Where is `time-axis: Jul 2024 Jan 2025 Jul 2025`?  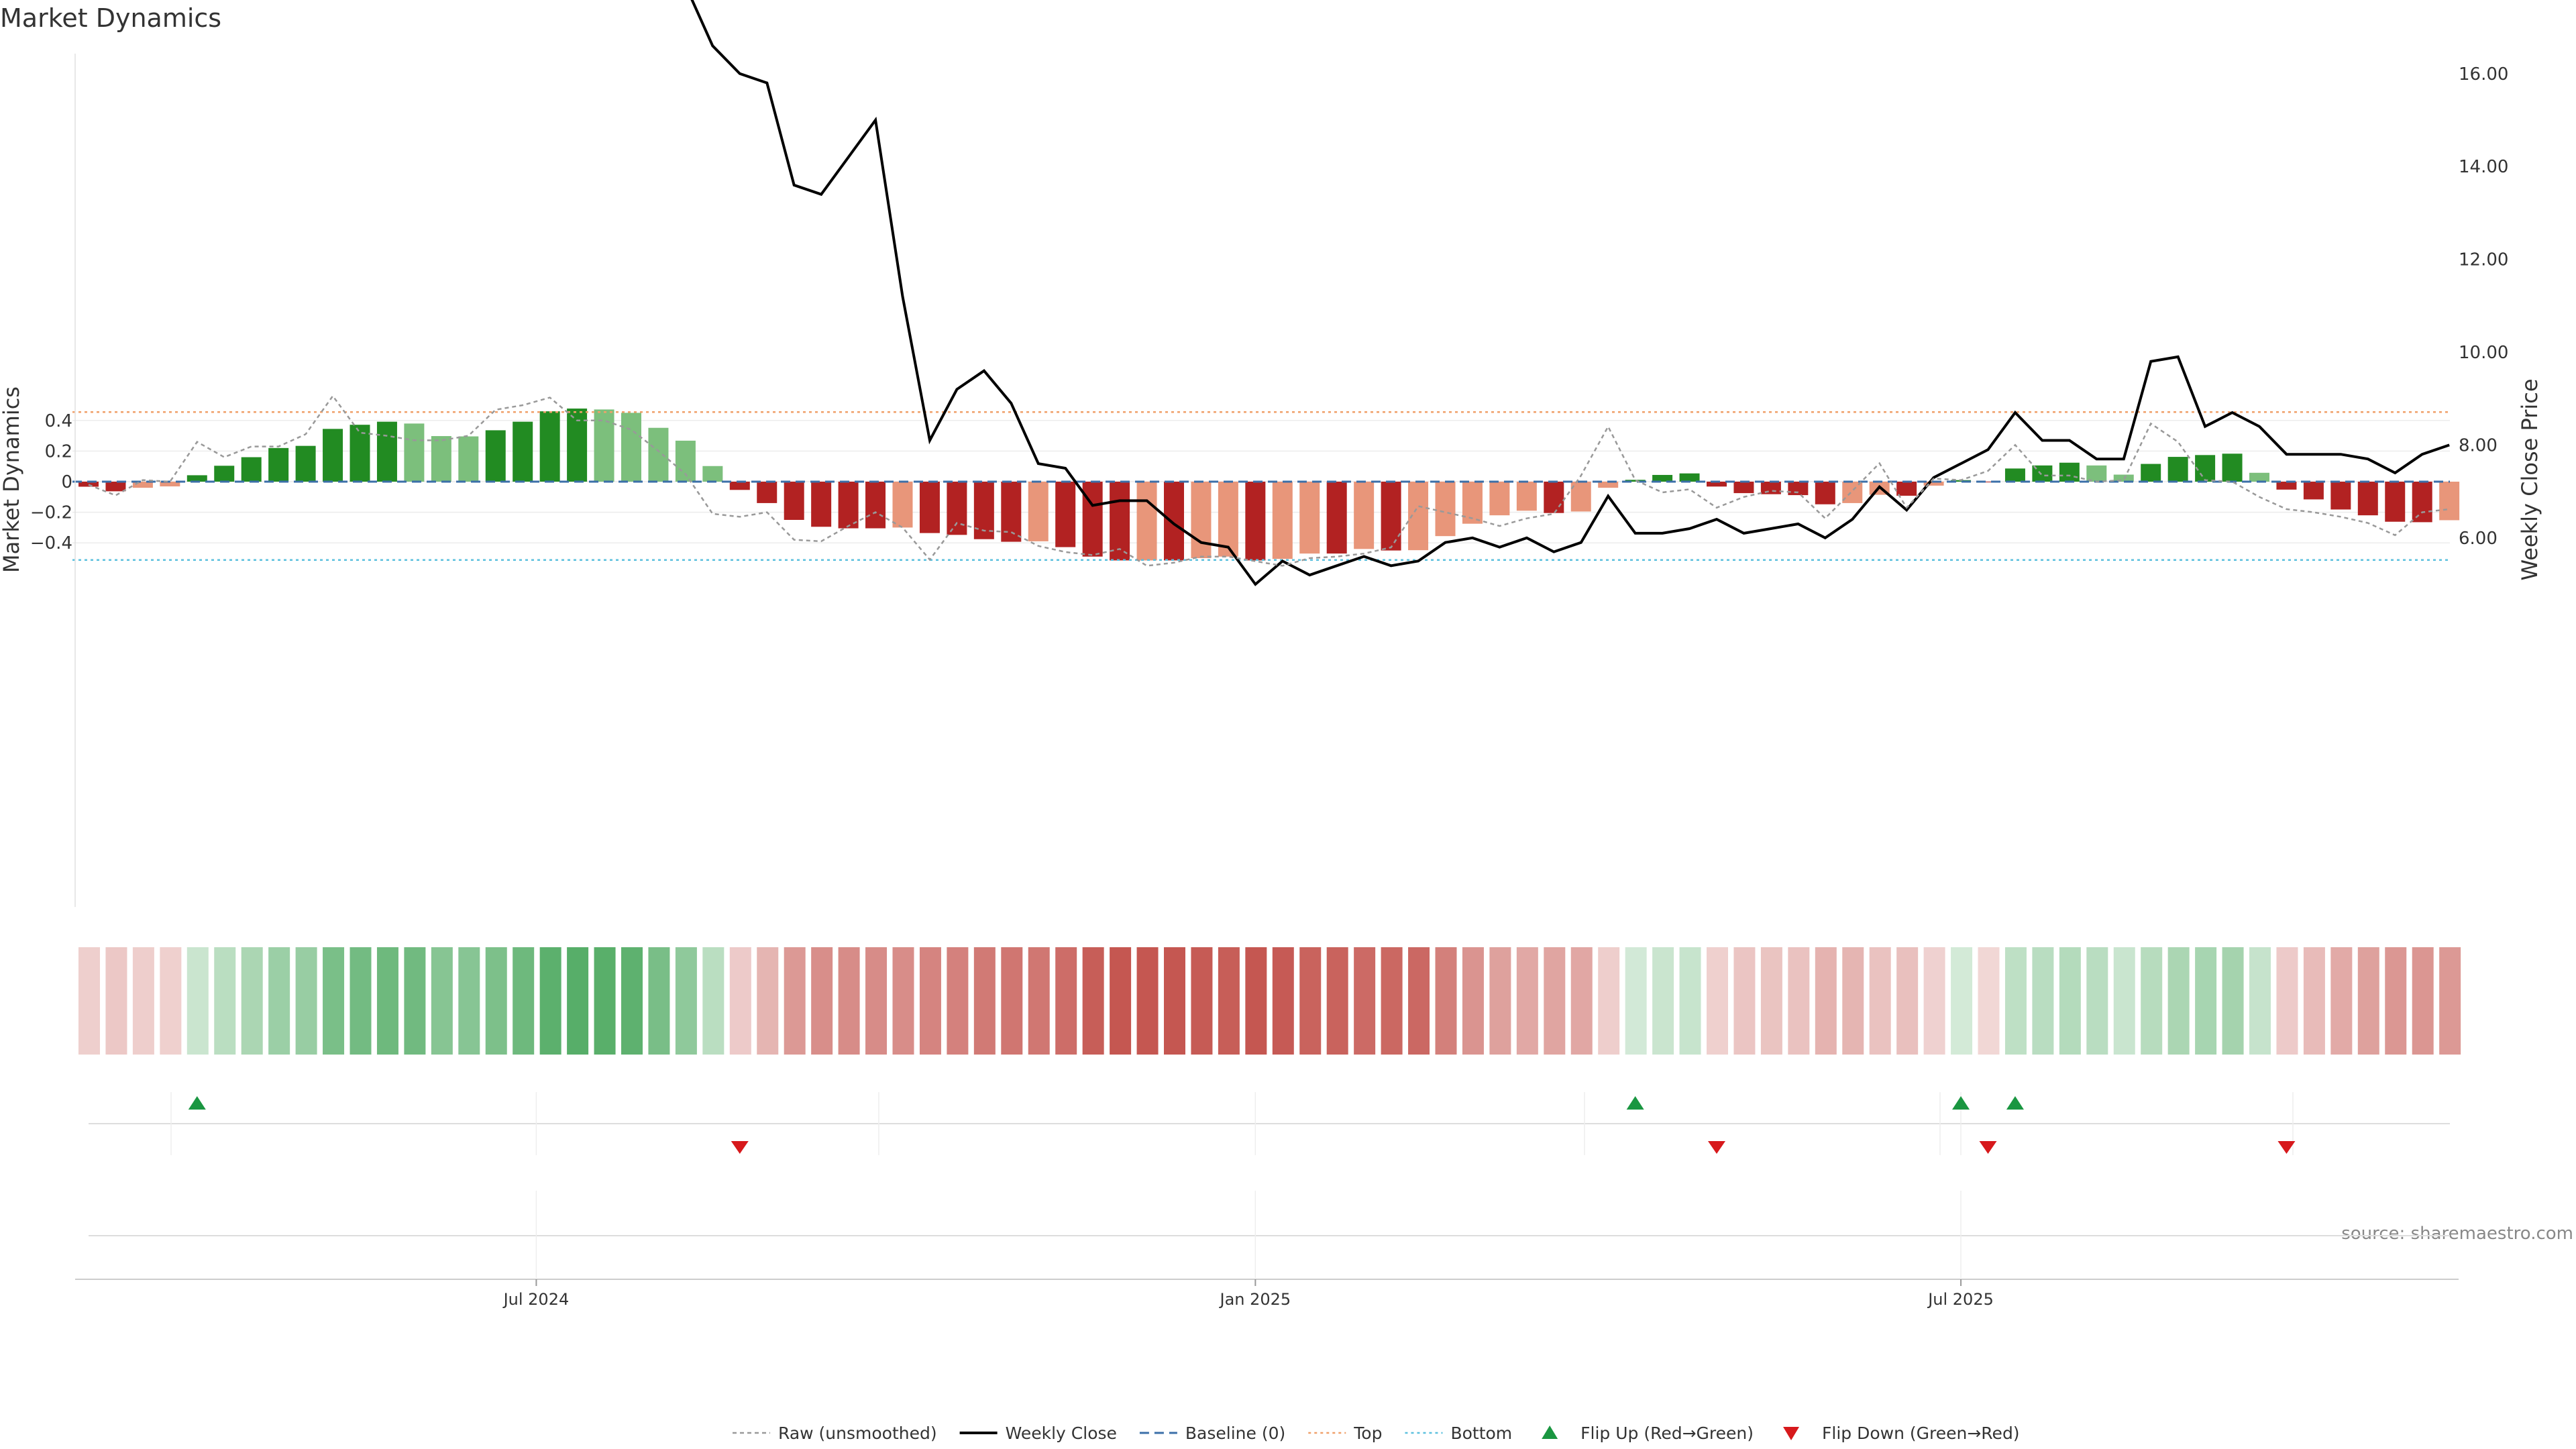 time-axis: Jul 2024 Jan 2025 Jul 2025 is located at coordinates (1267, 1294).